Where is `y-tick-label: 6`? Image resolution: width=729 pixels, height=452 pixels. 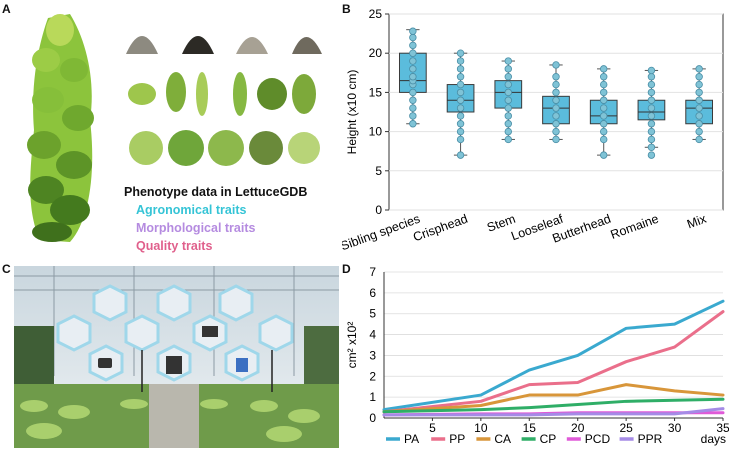 y-tick-label: 6 is located at coordinates (372, 293).